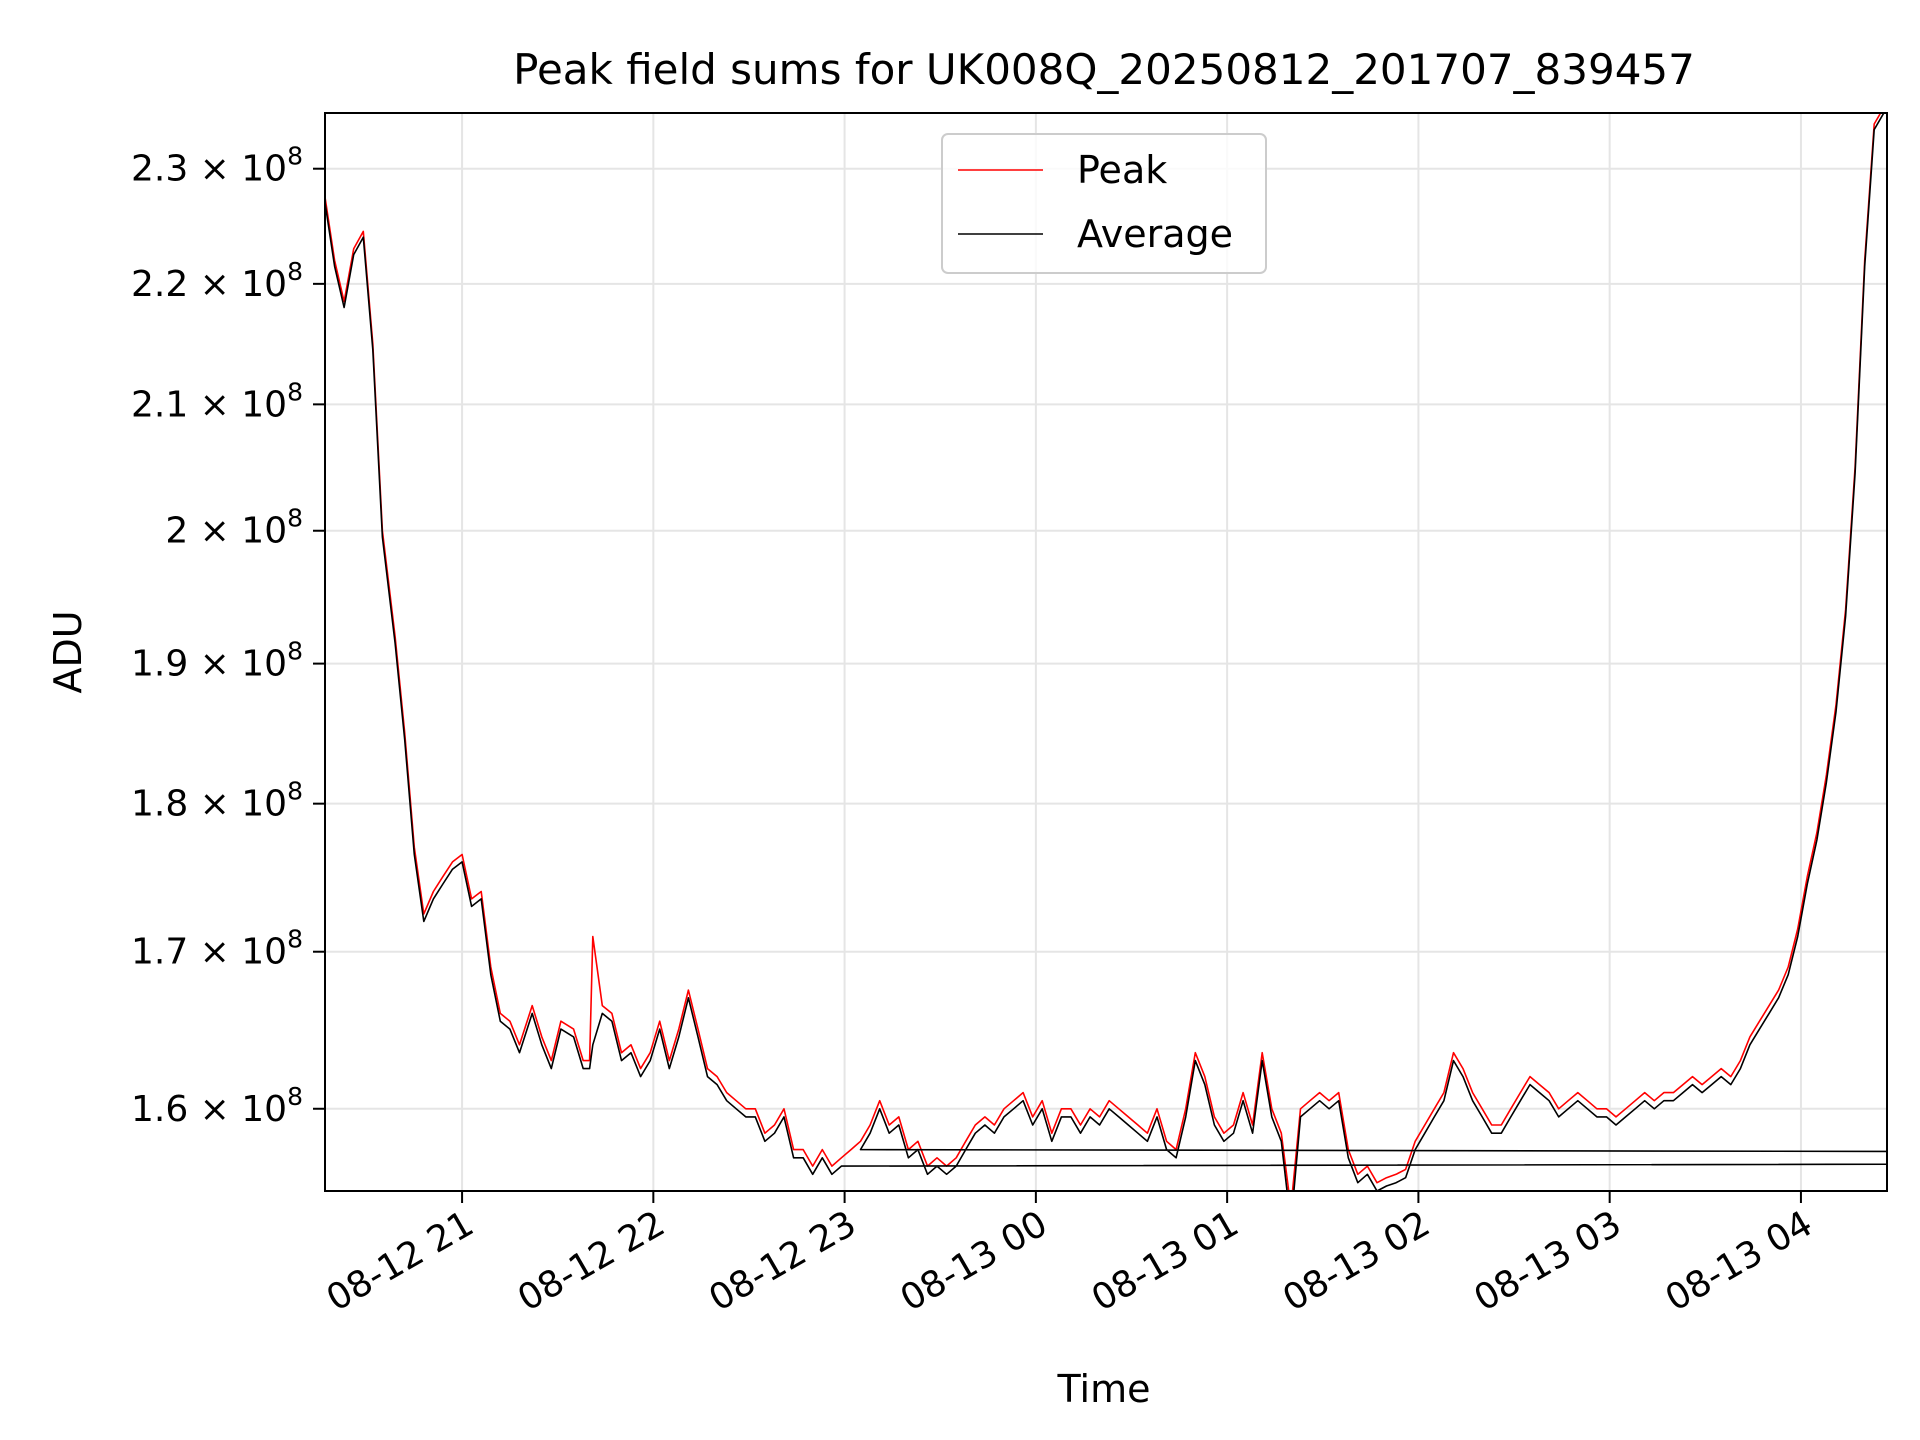 The width and height of the screenshot is (1920, 1440). What do you see at coordinates (1155, 234) in the screenshot?
I see `legend-label-average: Average` at bounding box center [1155, 234].